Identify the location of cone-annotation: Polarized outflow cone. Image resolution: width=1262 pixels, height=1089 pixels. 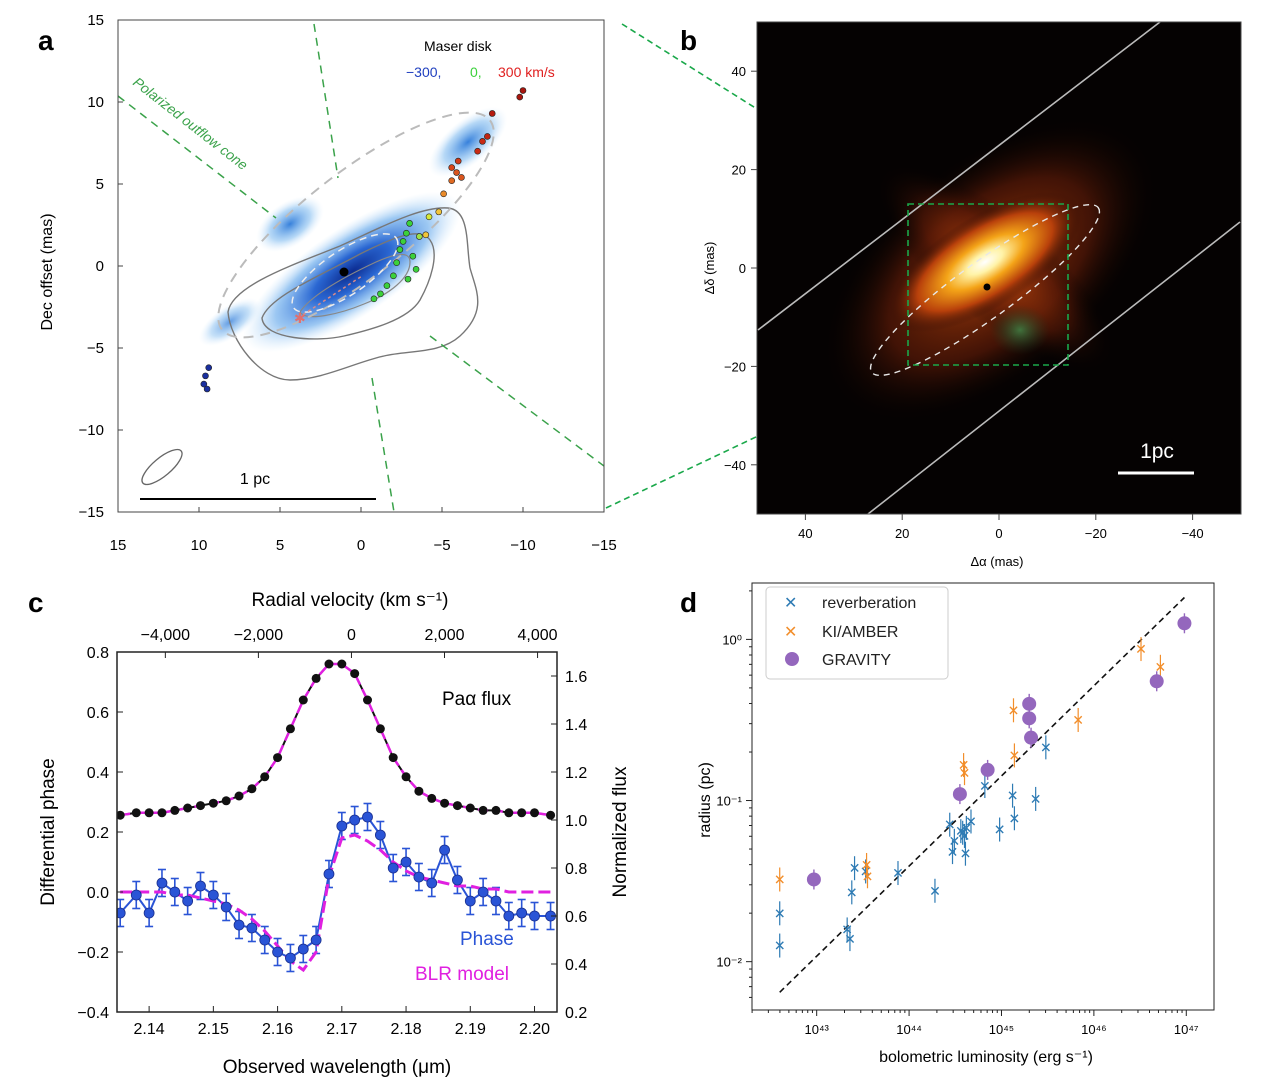
(190, 123).